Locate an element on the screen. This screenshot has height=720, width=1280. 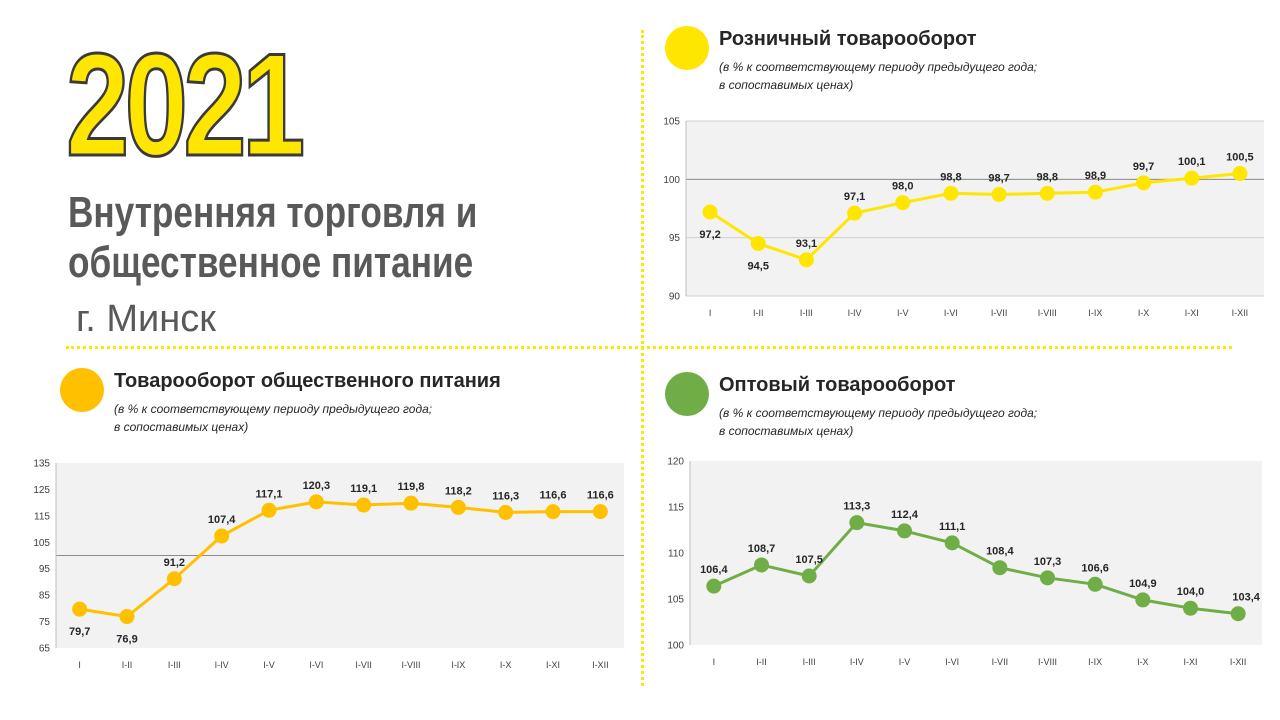
catering-x-tick-label: I-II is located at coordinates (127, 665).